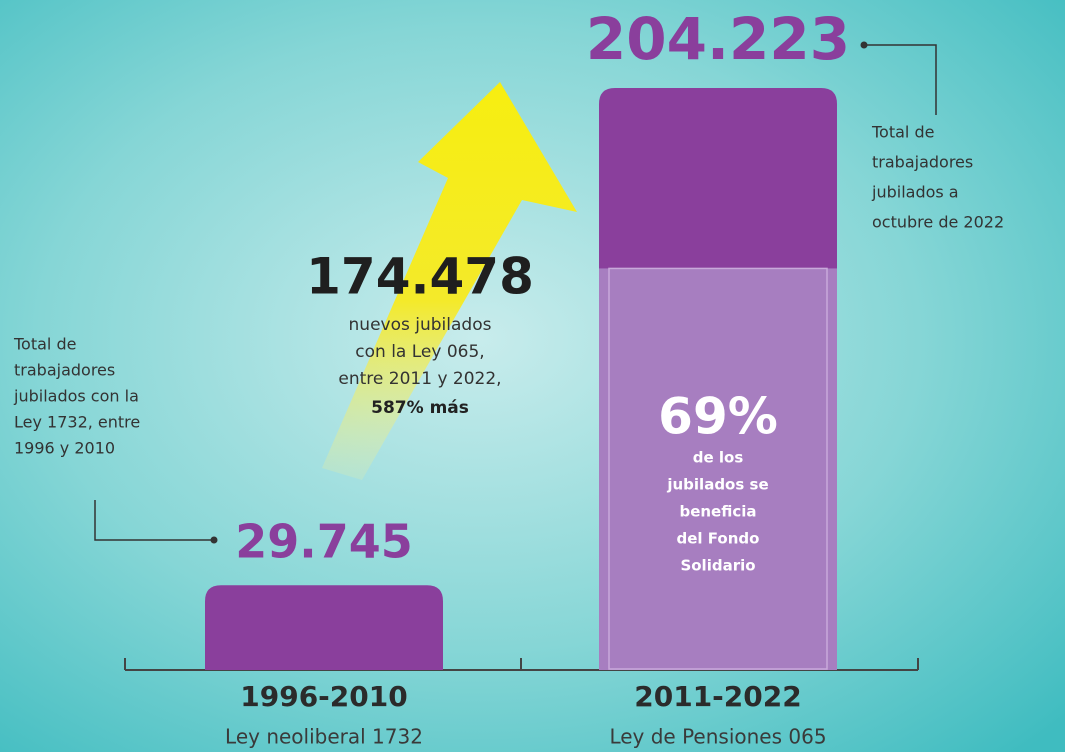 The image size is (1065, 752). I want to click on bar, so click(324, 627).